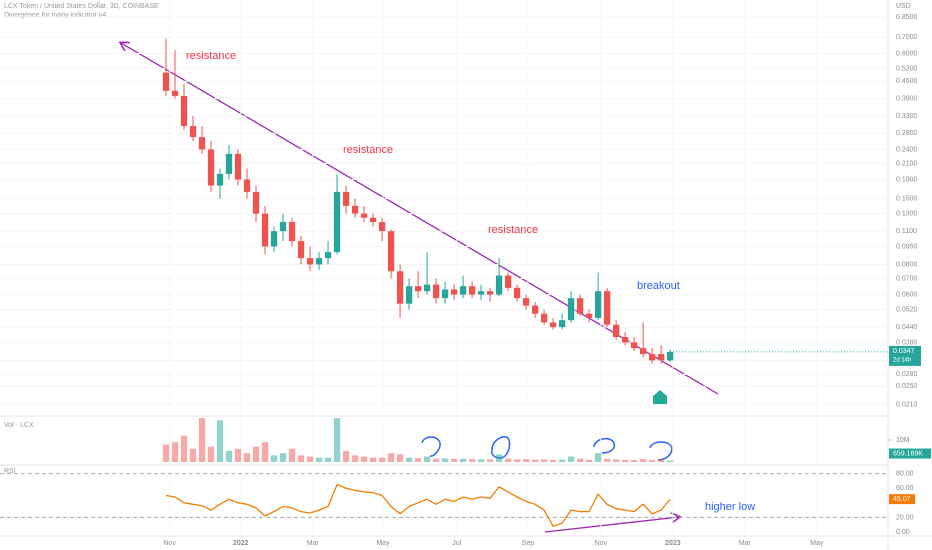 The image size is (932, 550). Describe the element at coordinates (907, 327) in the screenshot. I see `y-tick-label: 0.0440` at that location.